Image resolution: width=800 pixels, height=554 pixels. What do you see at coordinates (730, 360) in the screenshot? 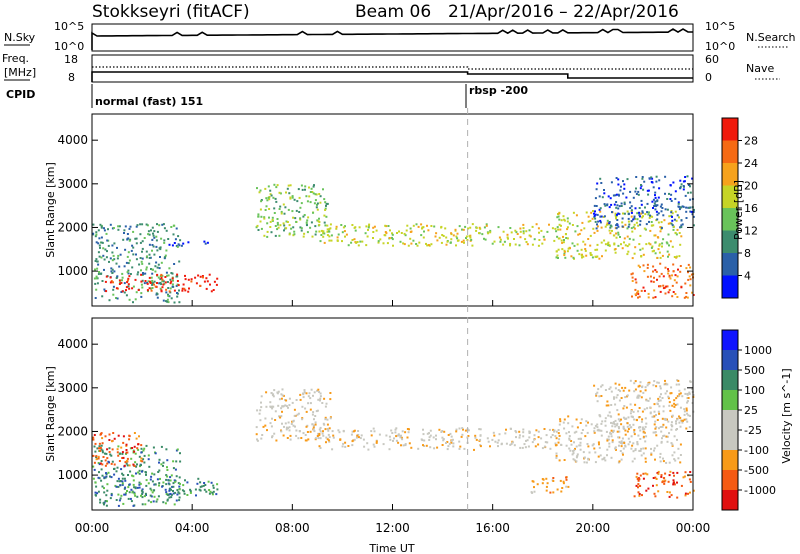
I see `colorbar-swatch` at bounding box center [730, 360].